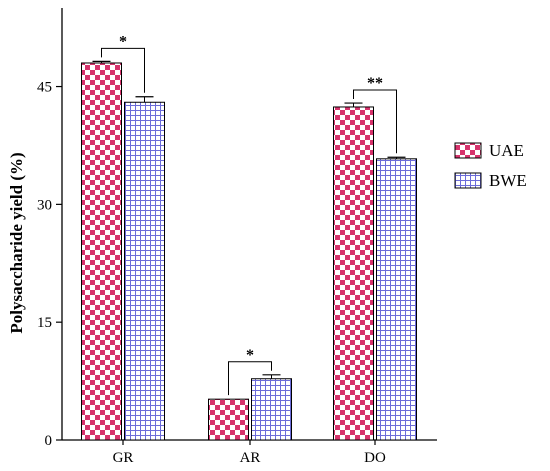 The image size is (550, 471). I want to click on y-tick-label: 15, so click(44, 323).